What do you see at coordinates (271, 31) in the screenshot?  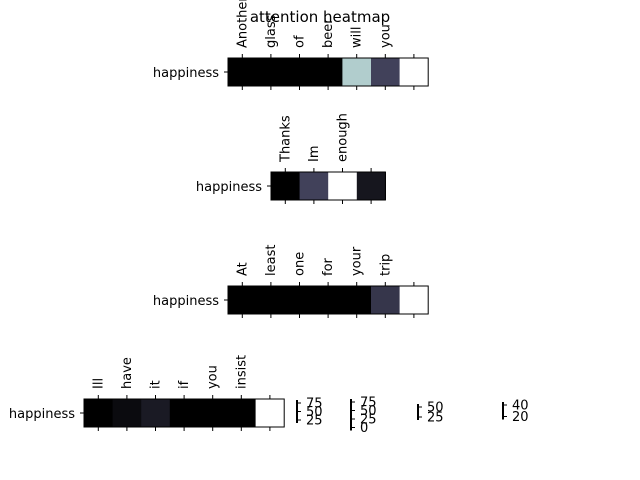 I see `token-label: glass` at bounding box center [271, 31].